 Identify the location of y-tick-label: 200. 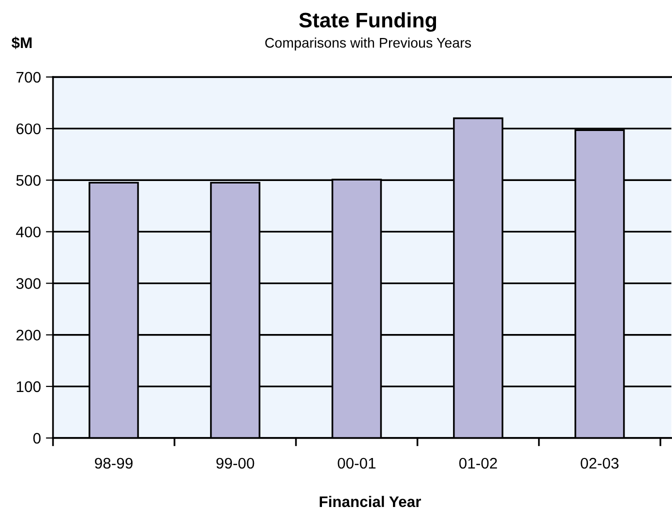
(28, 335).